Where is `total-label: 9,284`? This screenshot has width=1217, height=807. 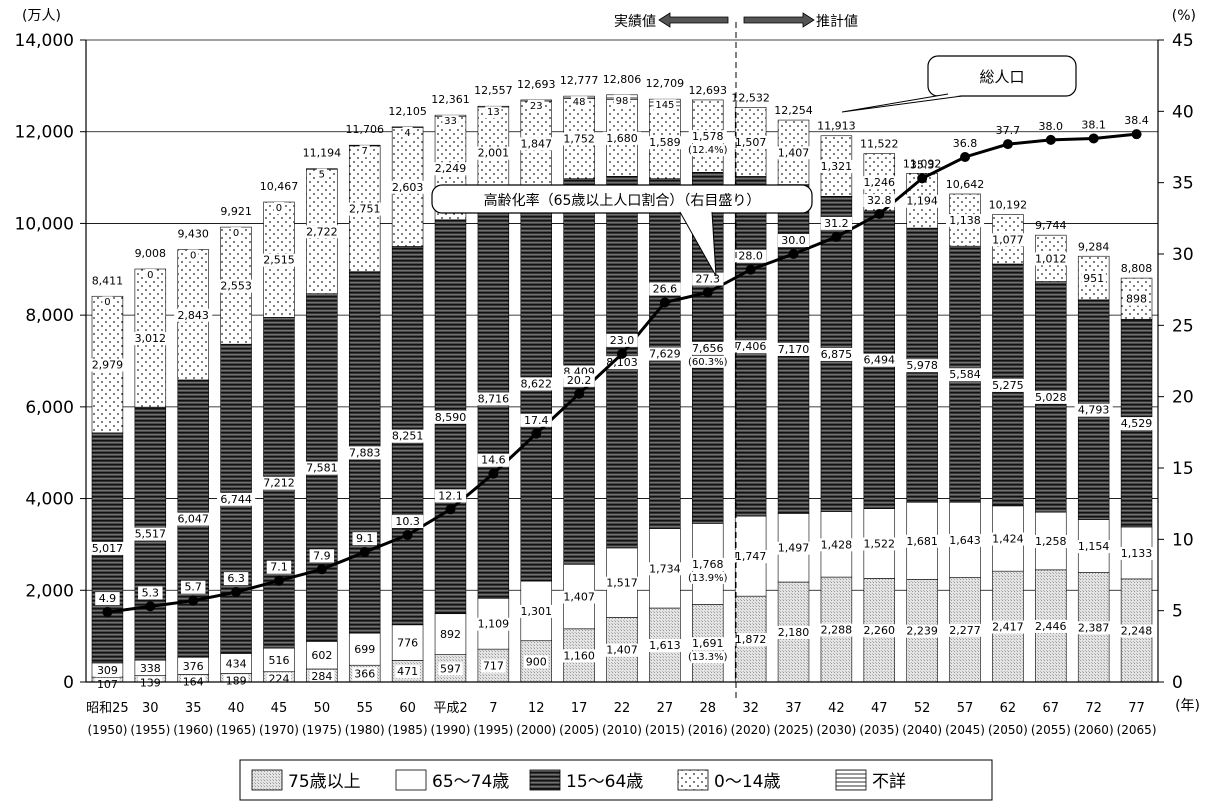 total-label: 9,284 is located at coordinates (1094, 246).